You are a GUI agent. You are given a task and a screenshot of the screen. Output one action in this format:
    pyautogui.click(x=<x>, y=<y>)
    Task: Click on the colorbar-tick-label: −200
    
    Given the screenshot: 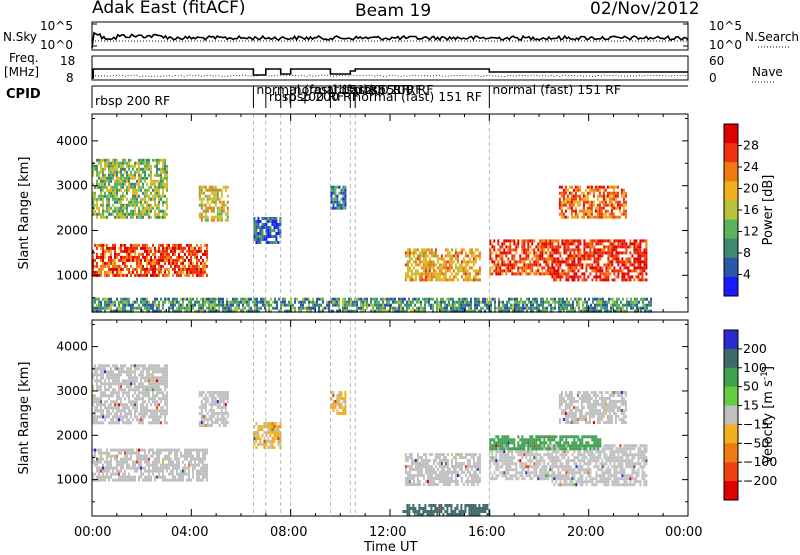 What is the action you would take?
    pyautogui.click(x=760, y=480)
    